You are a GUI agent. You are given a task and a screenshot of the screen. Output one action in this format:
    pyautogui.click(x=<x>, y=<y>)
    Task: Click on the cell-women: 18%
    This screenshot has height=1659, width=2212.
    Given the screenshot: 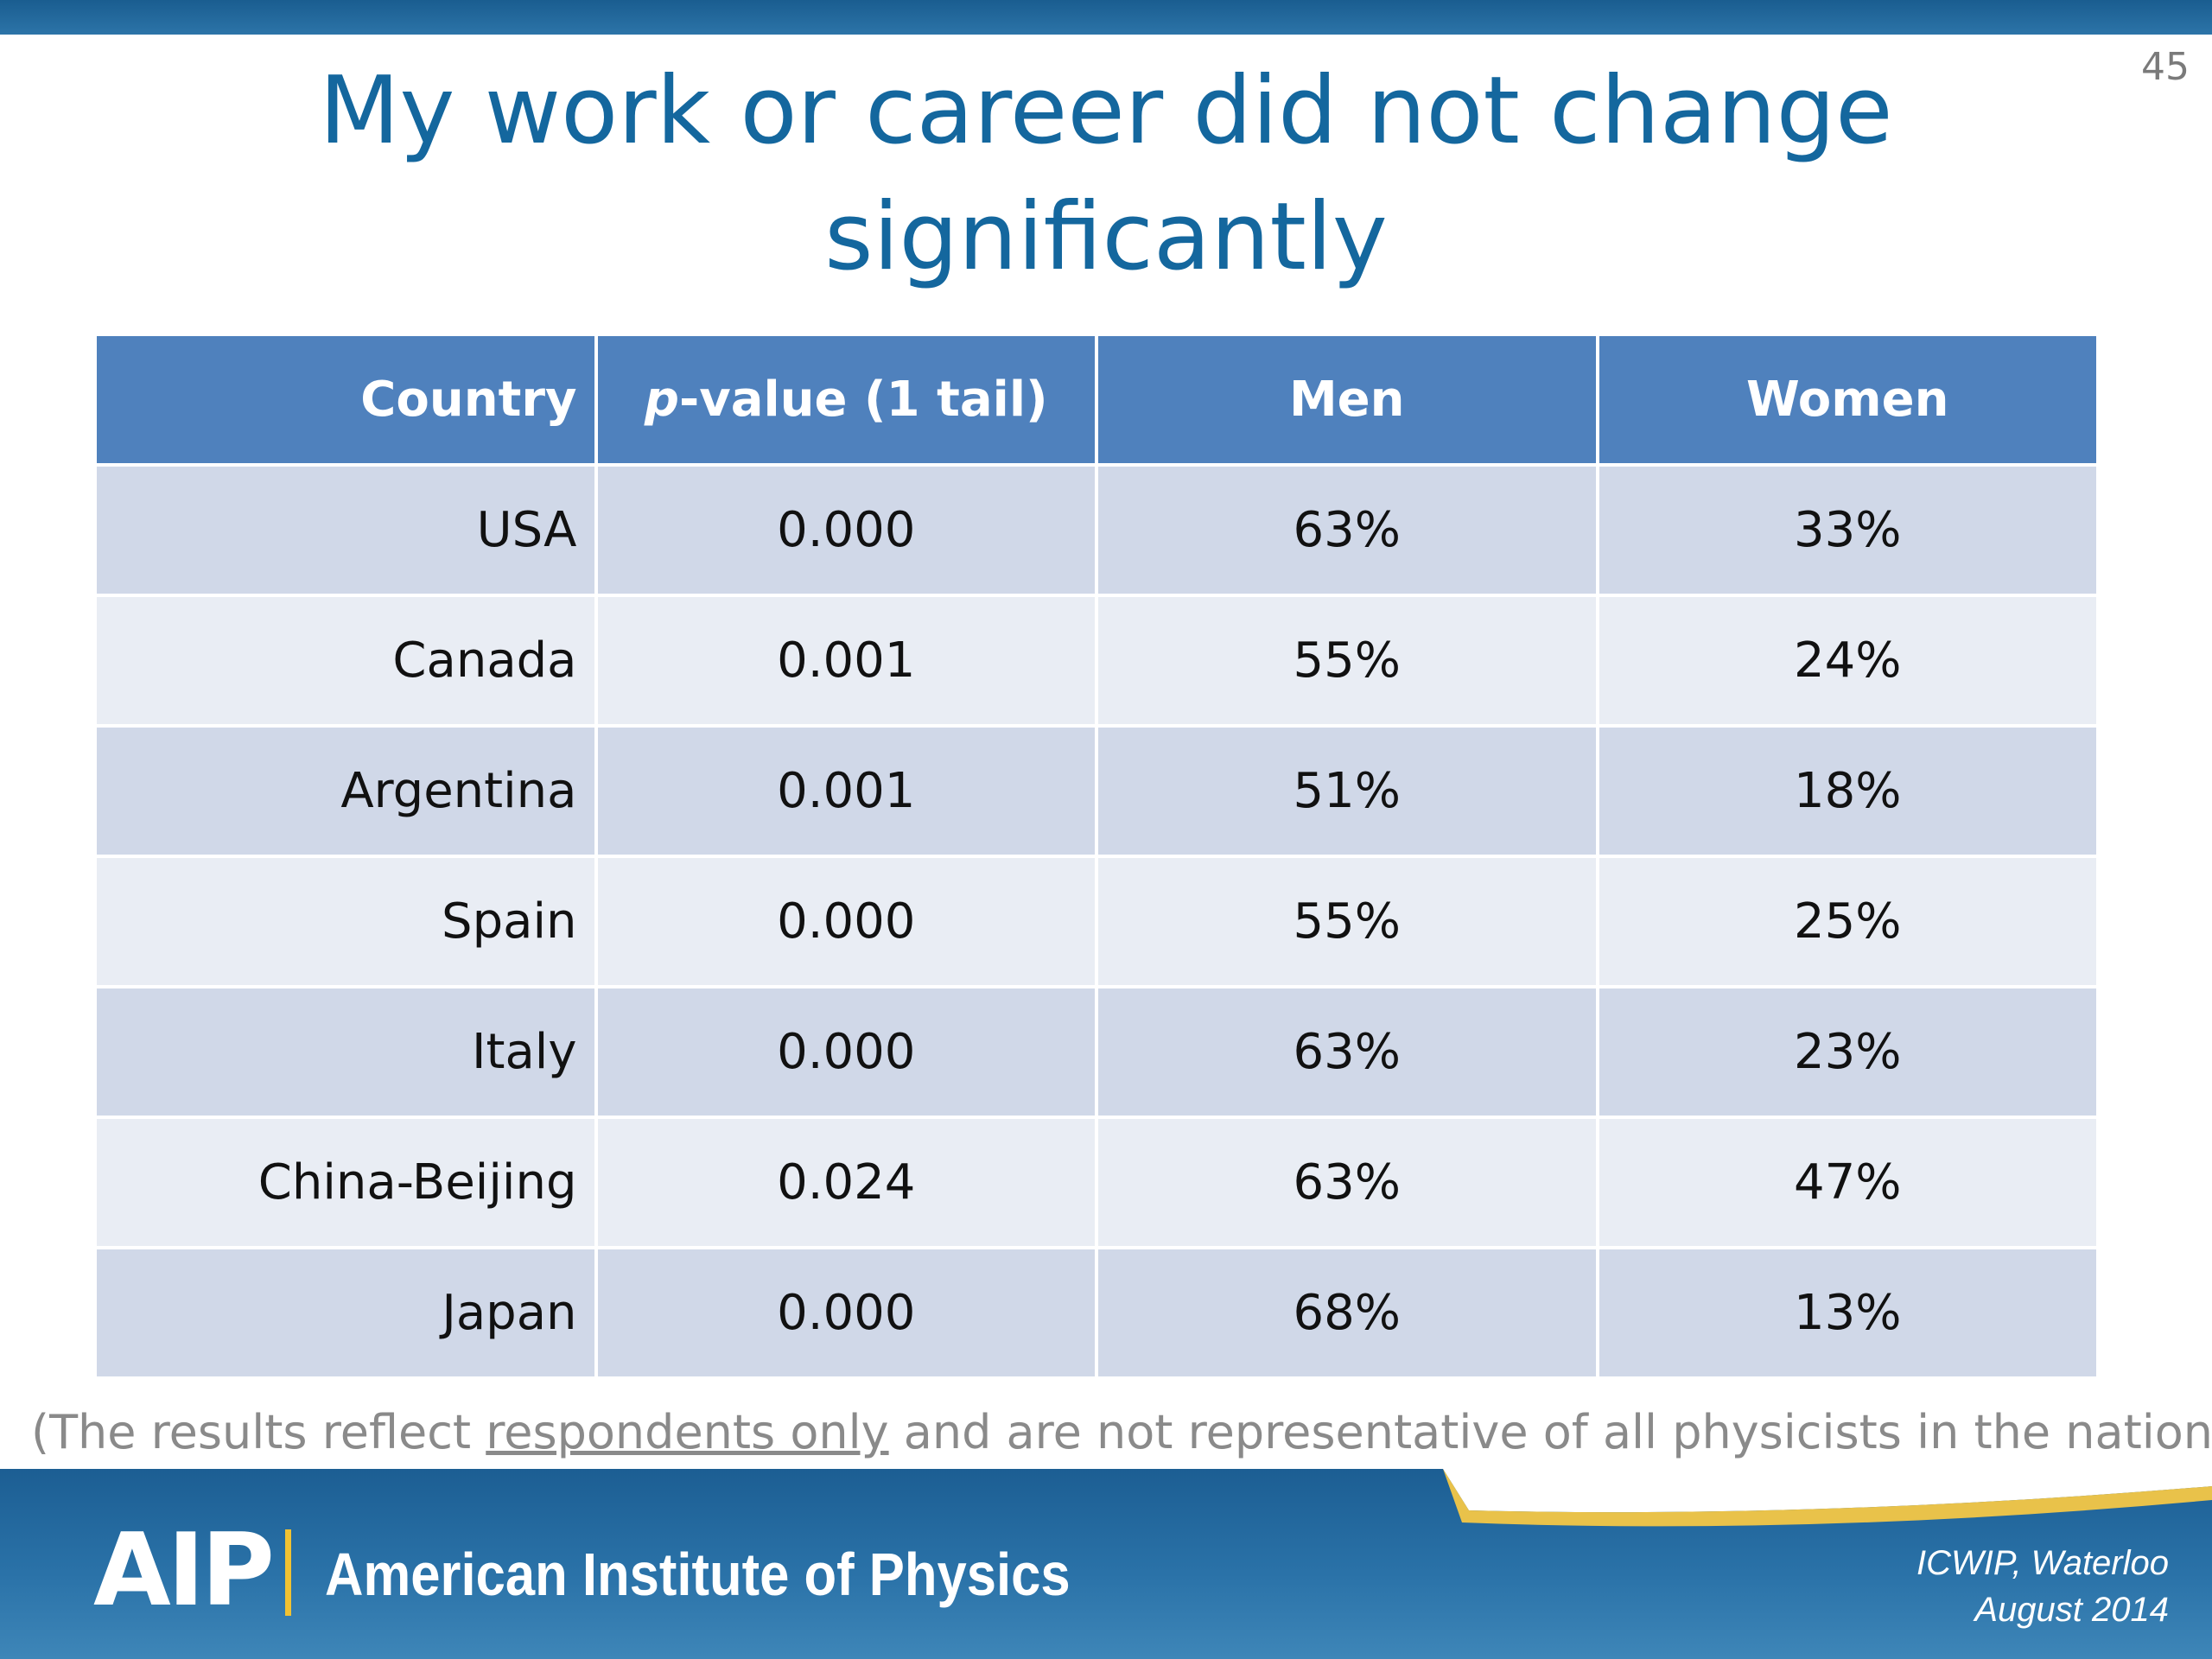 What is the action you would take?
    pyautogui.click(x=1847, y=791)
    